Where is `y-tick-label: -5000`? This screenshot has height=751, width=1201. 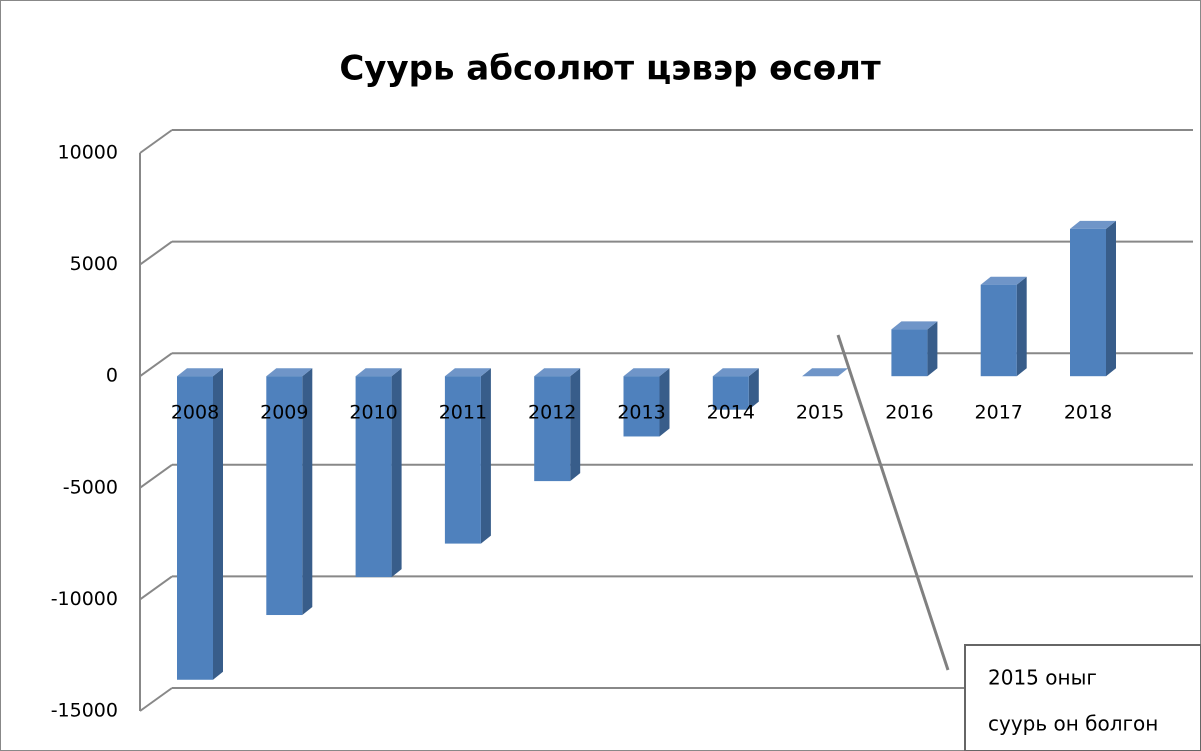 y-tick-label: -5000 is located at coordinates (90, 487).